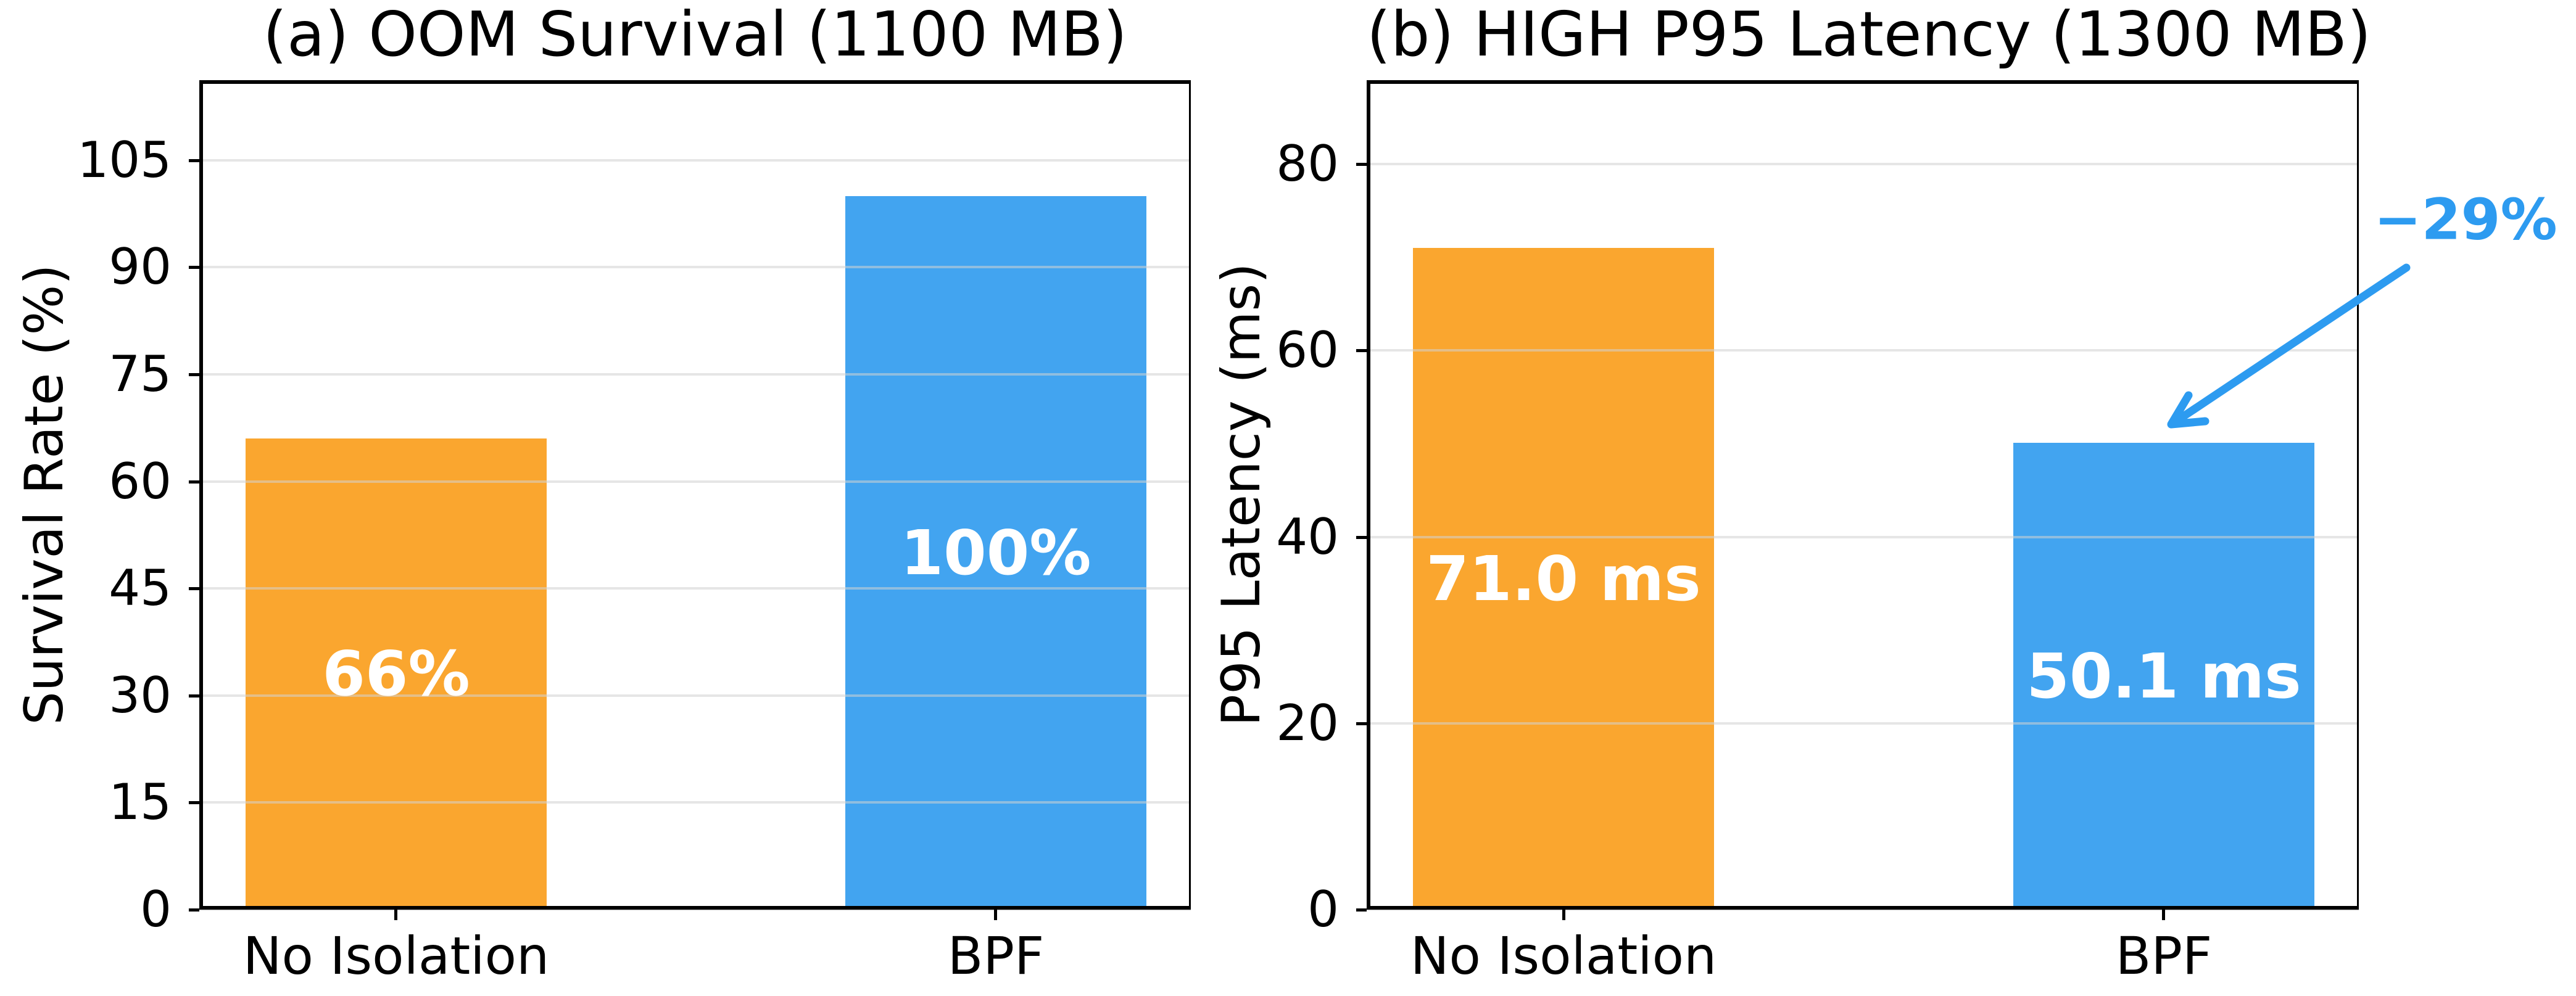 The width and height of the screenshot is (2576, 996). I want to click on y-axis-tick-label: 105, so click(124, 160).